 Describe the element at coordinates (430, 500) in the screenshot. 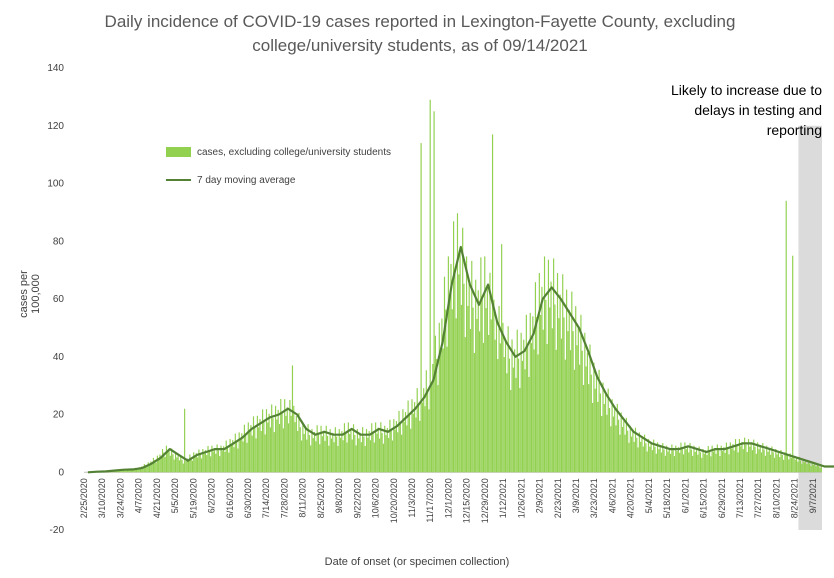

I see `x-tick-label: 11/17/2020` at that location.